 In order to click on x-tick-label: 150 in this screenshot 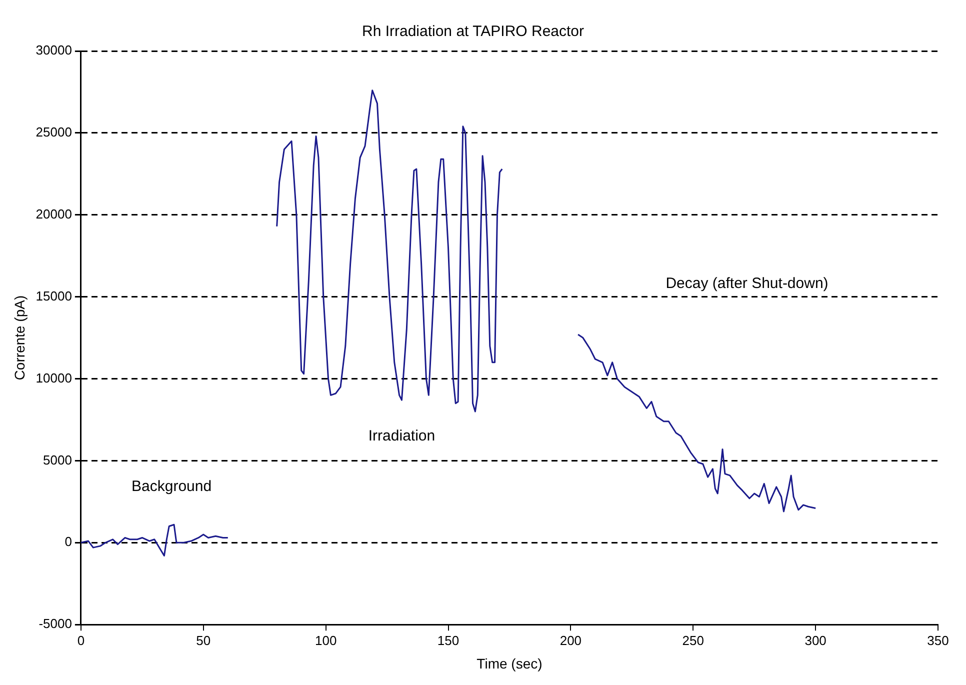, I will do `click(448, 640)`.